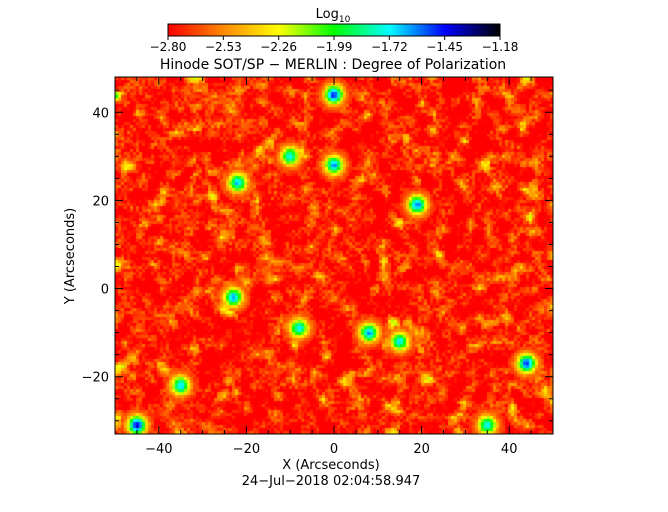 This screenshot has width=668, height=512. What do you see at coordinates (105, 290) in the screenshot?
I see `y-tick-label: 0` at bounding box center [105, 290].